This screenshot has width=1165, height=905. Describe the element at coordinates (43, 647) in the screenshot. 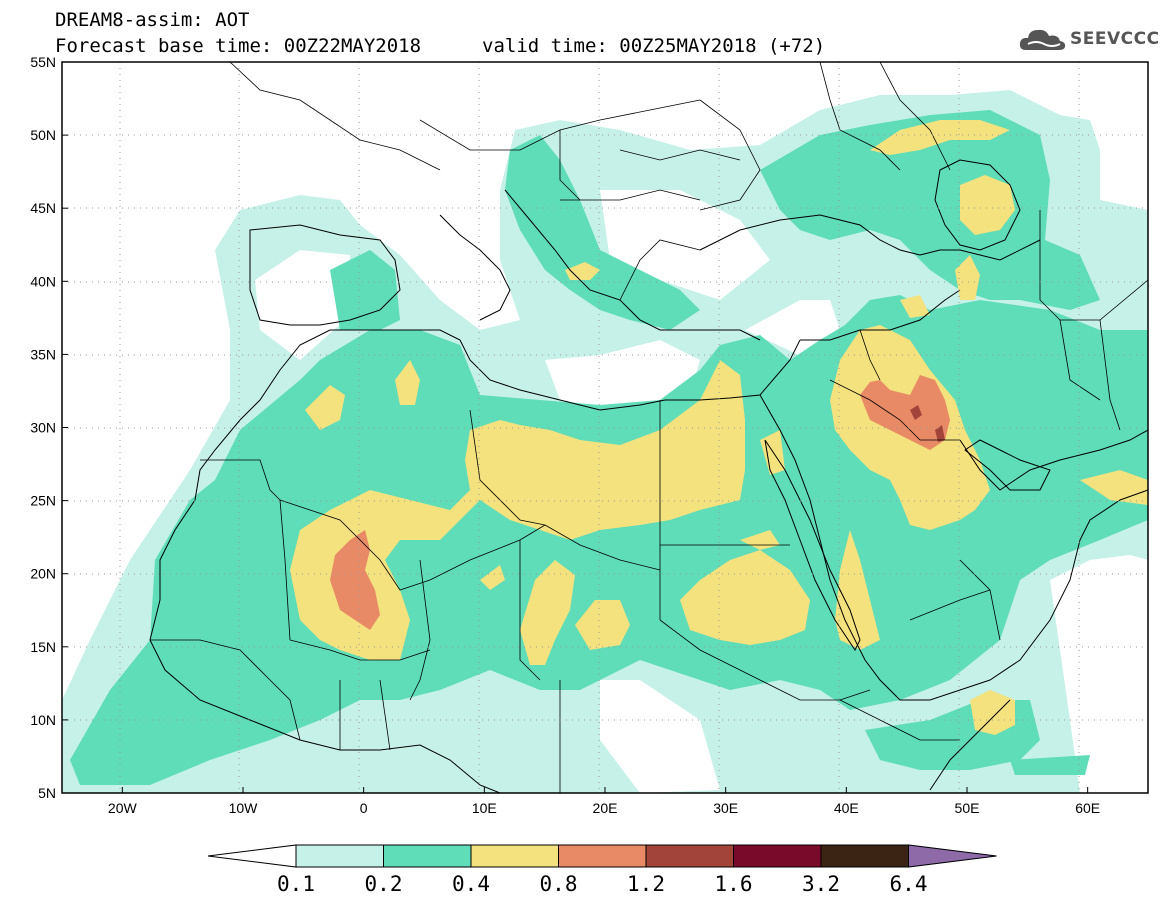

I see `lat-tick-label: 15N` at that location.